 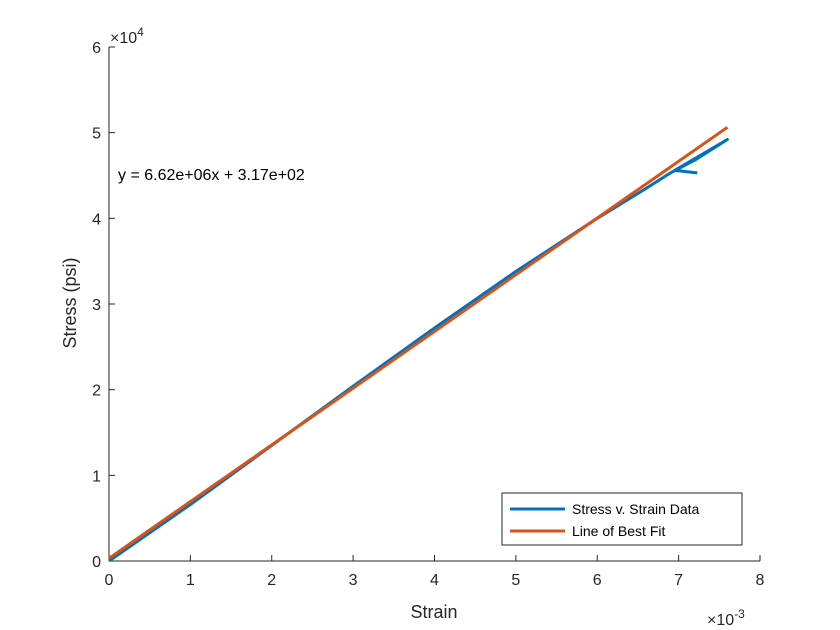 What do you see at coordinates (140, 32) in the screenshot?
I see `y-axis-exponent-power: 4` at bounding box center [140, 32].